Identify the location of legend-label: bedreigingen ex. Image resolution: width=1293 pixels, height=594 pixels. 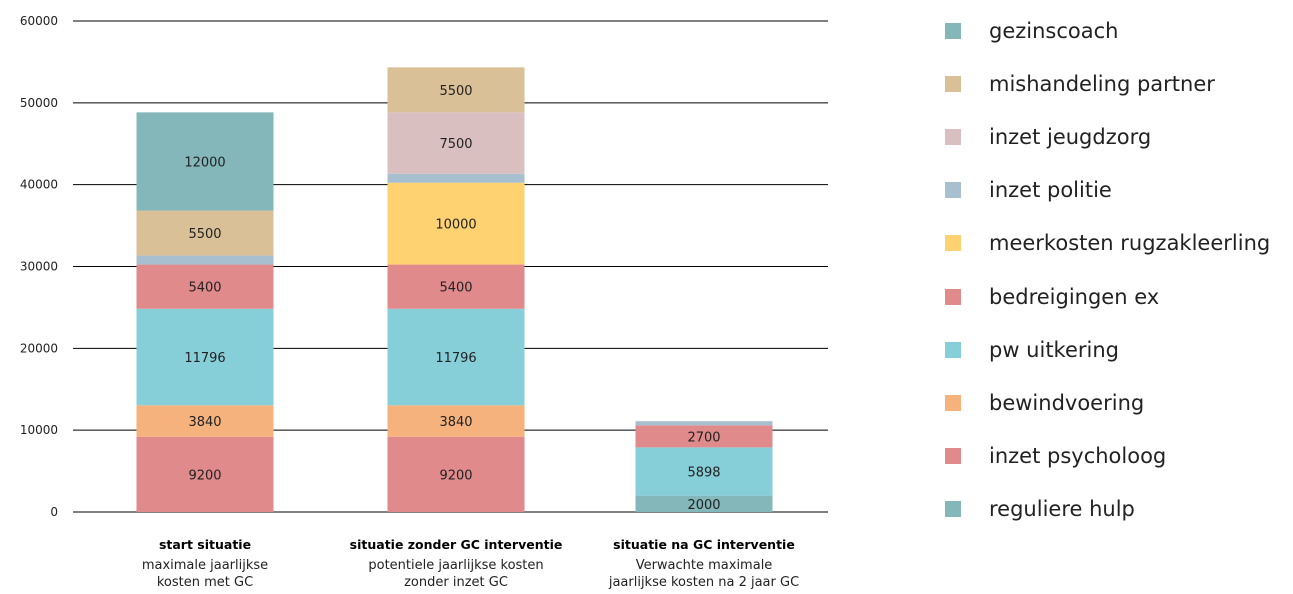
(1074, 296).